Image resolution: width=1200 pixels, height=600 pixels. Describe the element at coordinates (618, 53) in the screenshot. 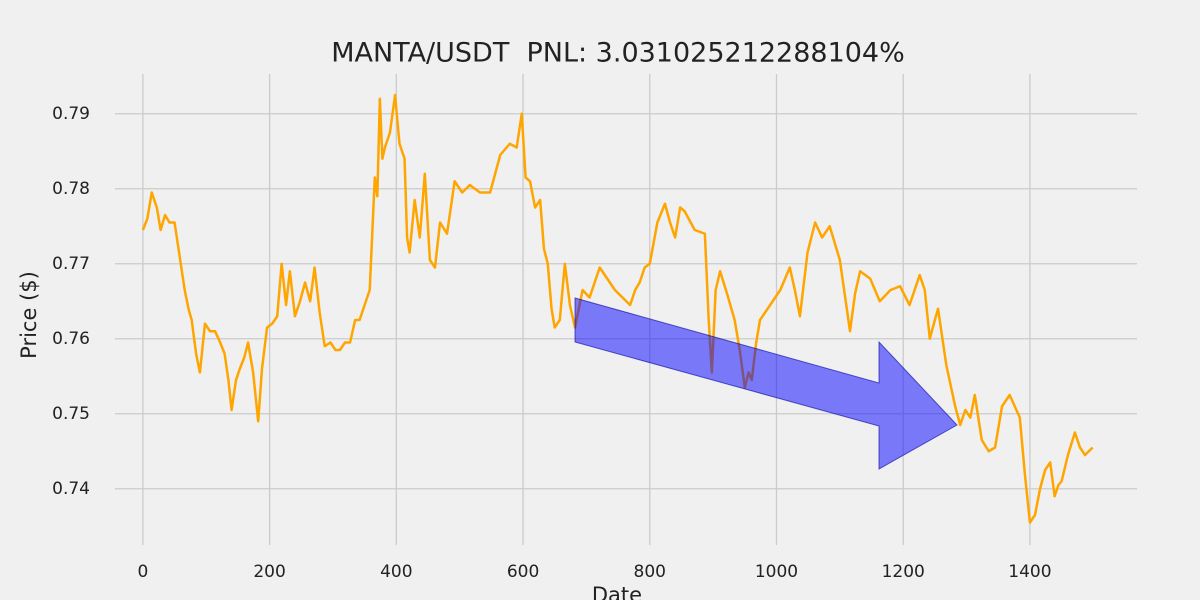

I see `chart-title: MANTA/USDT PNL: 3.031025212288104%` at that location.